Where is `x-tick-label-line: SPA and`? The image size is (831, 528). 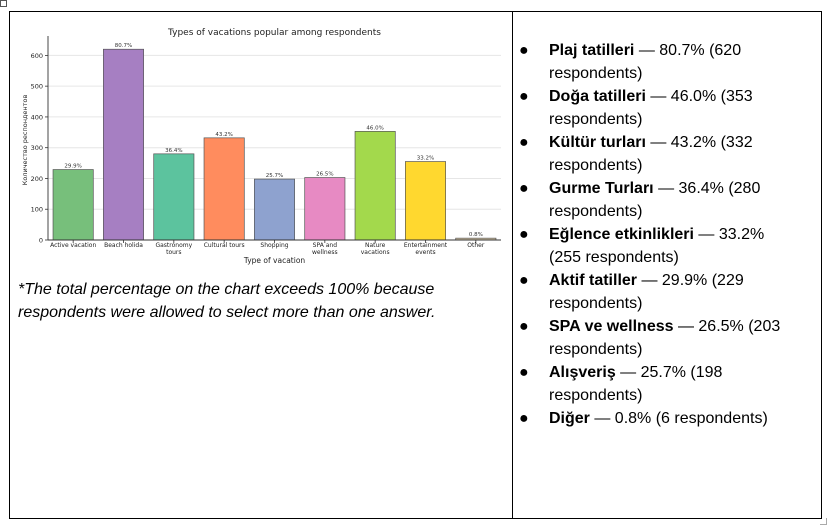 x-tick-label-line: SPA and is located at coordinates (325, 245).